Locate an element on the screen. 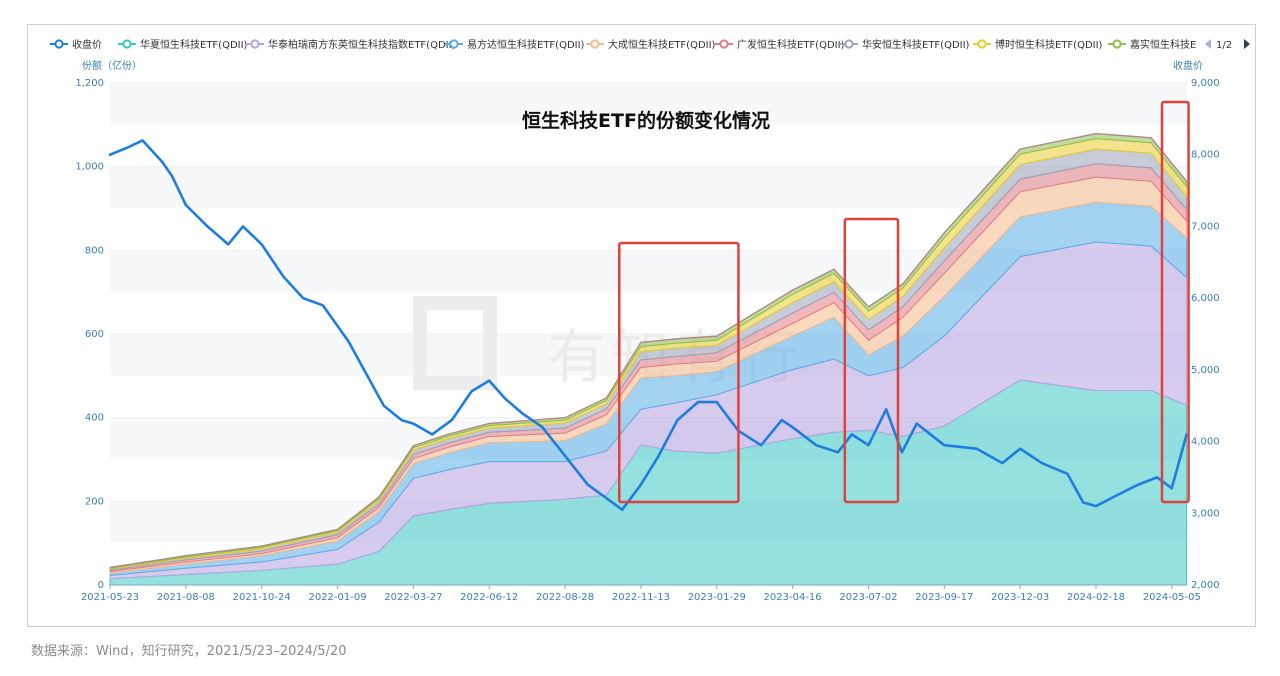 The height and width of the screenshot is (676, 1280). y-right-tick-label: 9,000 is located at coordinates (1205, 83).